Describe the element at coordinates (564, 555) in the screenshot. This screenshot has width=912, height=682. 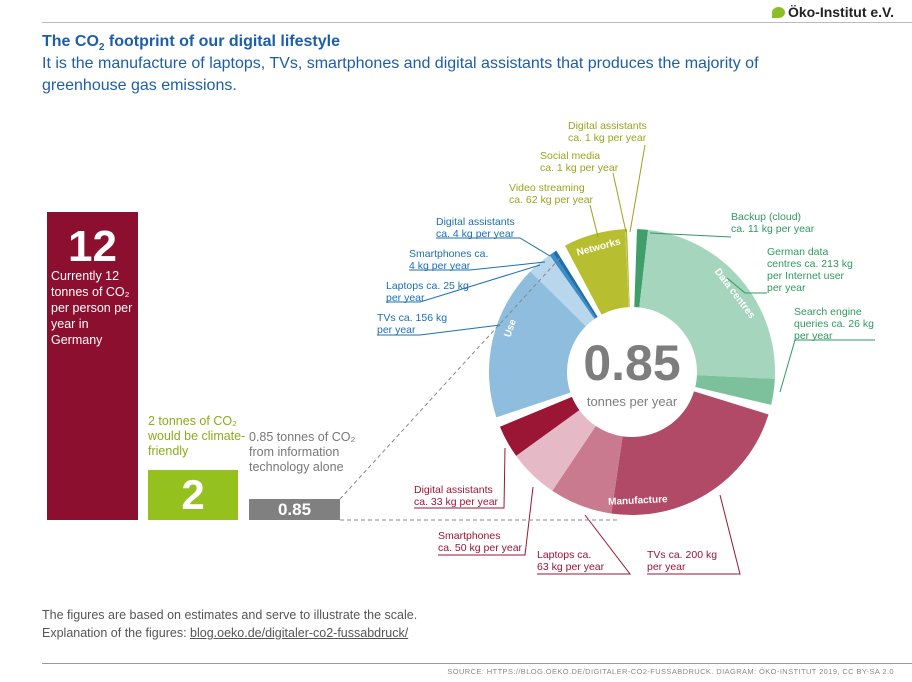
I see `label-line: Laptops ca.` at that location.